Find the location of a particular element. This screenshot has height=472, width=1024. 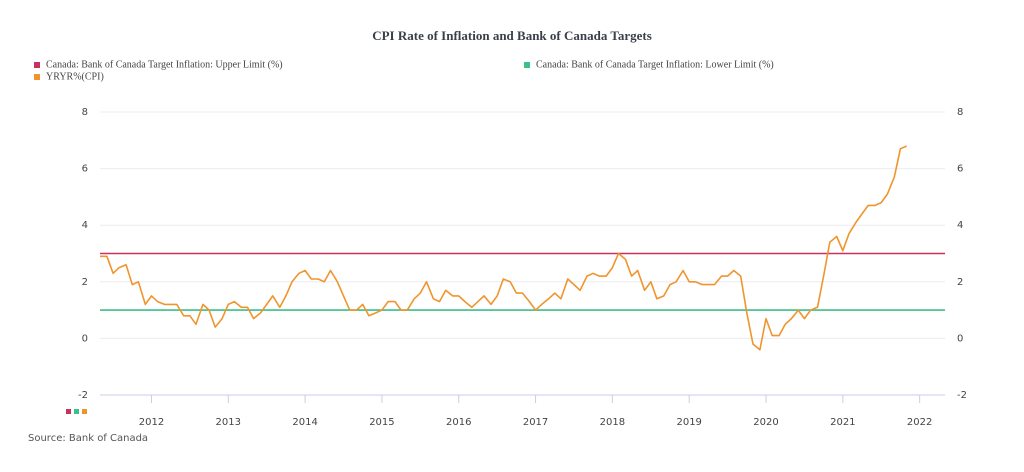

x-tick-label: 2017 is located at coordinates (535, 422).